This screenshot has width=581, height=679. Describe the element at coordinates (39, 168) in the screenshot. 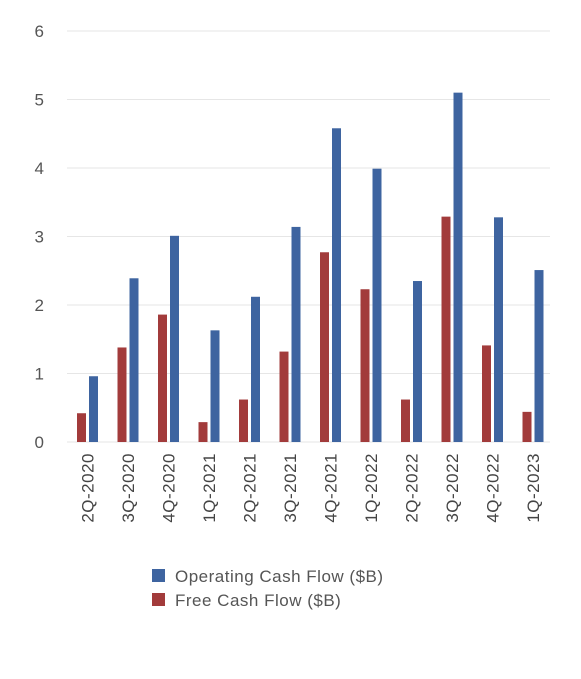

I see `y-tick-label: 4` at that location.